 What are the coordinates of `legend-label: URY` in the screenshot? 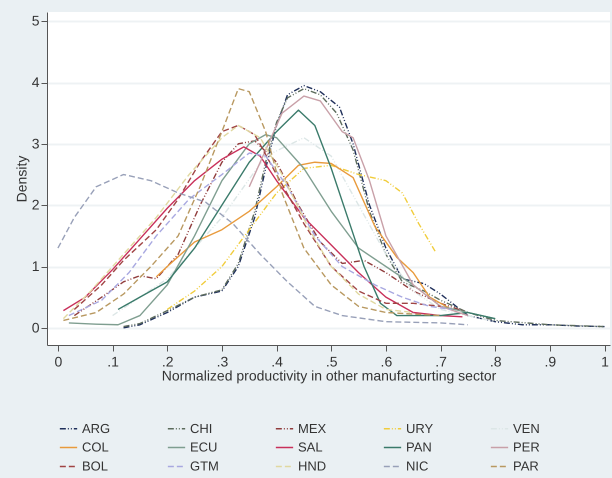 It's located at (420, 428).